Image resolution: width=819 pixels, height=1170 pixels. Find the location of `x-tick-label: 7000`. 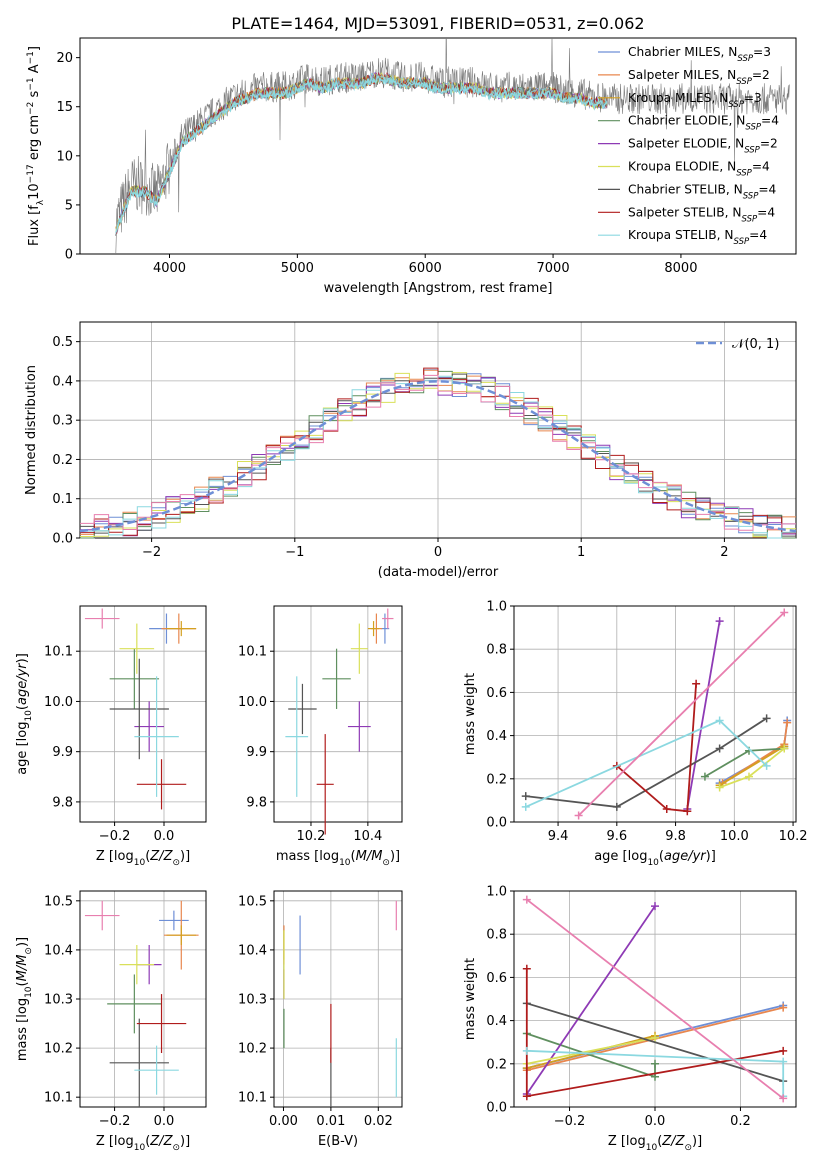

x-tick-label: 7000 is located at coordinates (553, 268).